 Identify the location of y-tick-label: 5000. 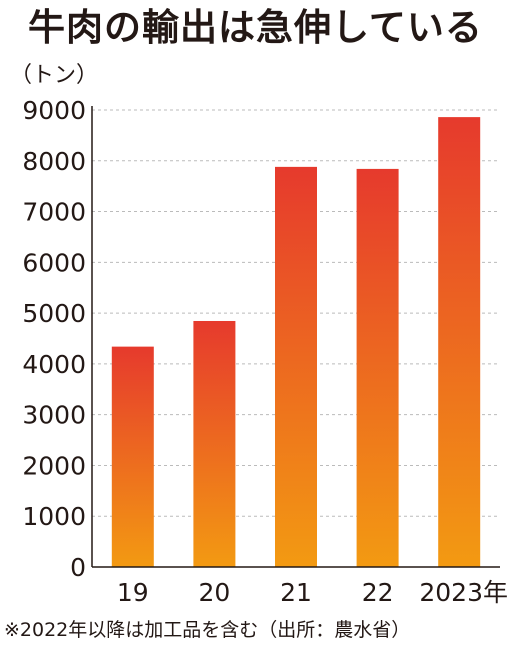
(54, 313).